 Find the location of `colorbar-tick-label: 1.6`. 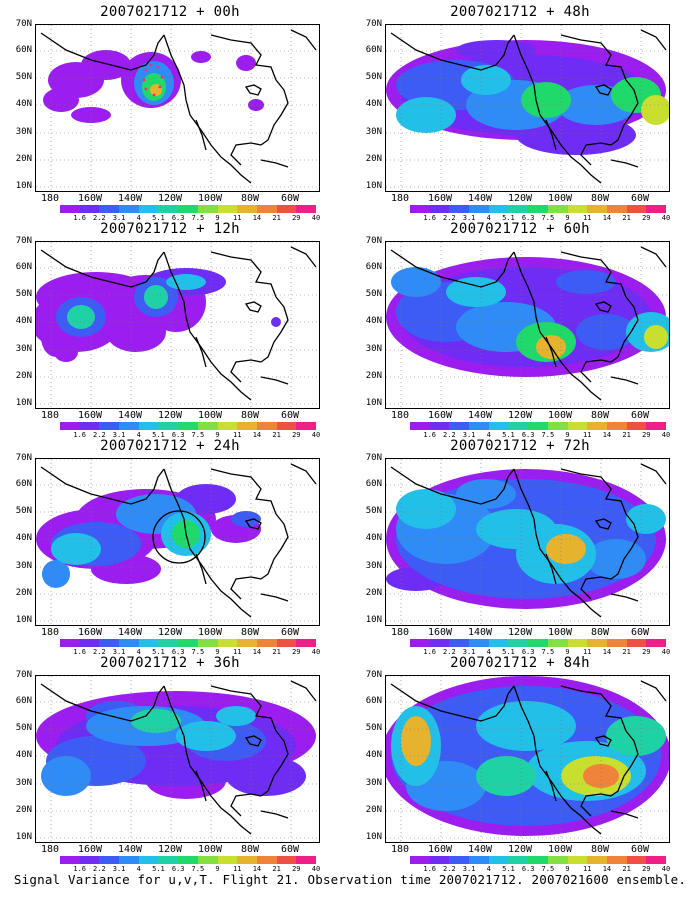

colorbar-tick-label: 1.6 is located at coordinates (80, 435).